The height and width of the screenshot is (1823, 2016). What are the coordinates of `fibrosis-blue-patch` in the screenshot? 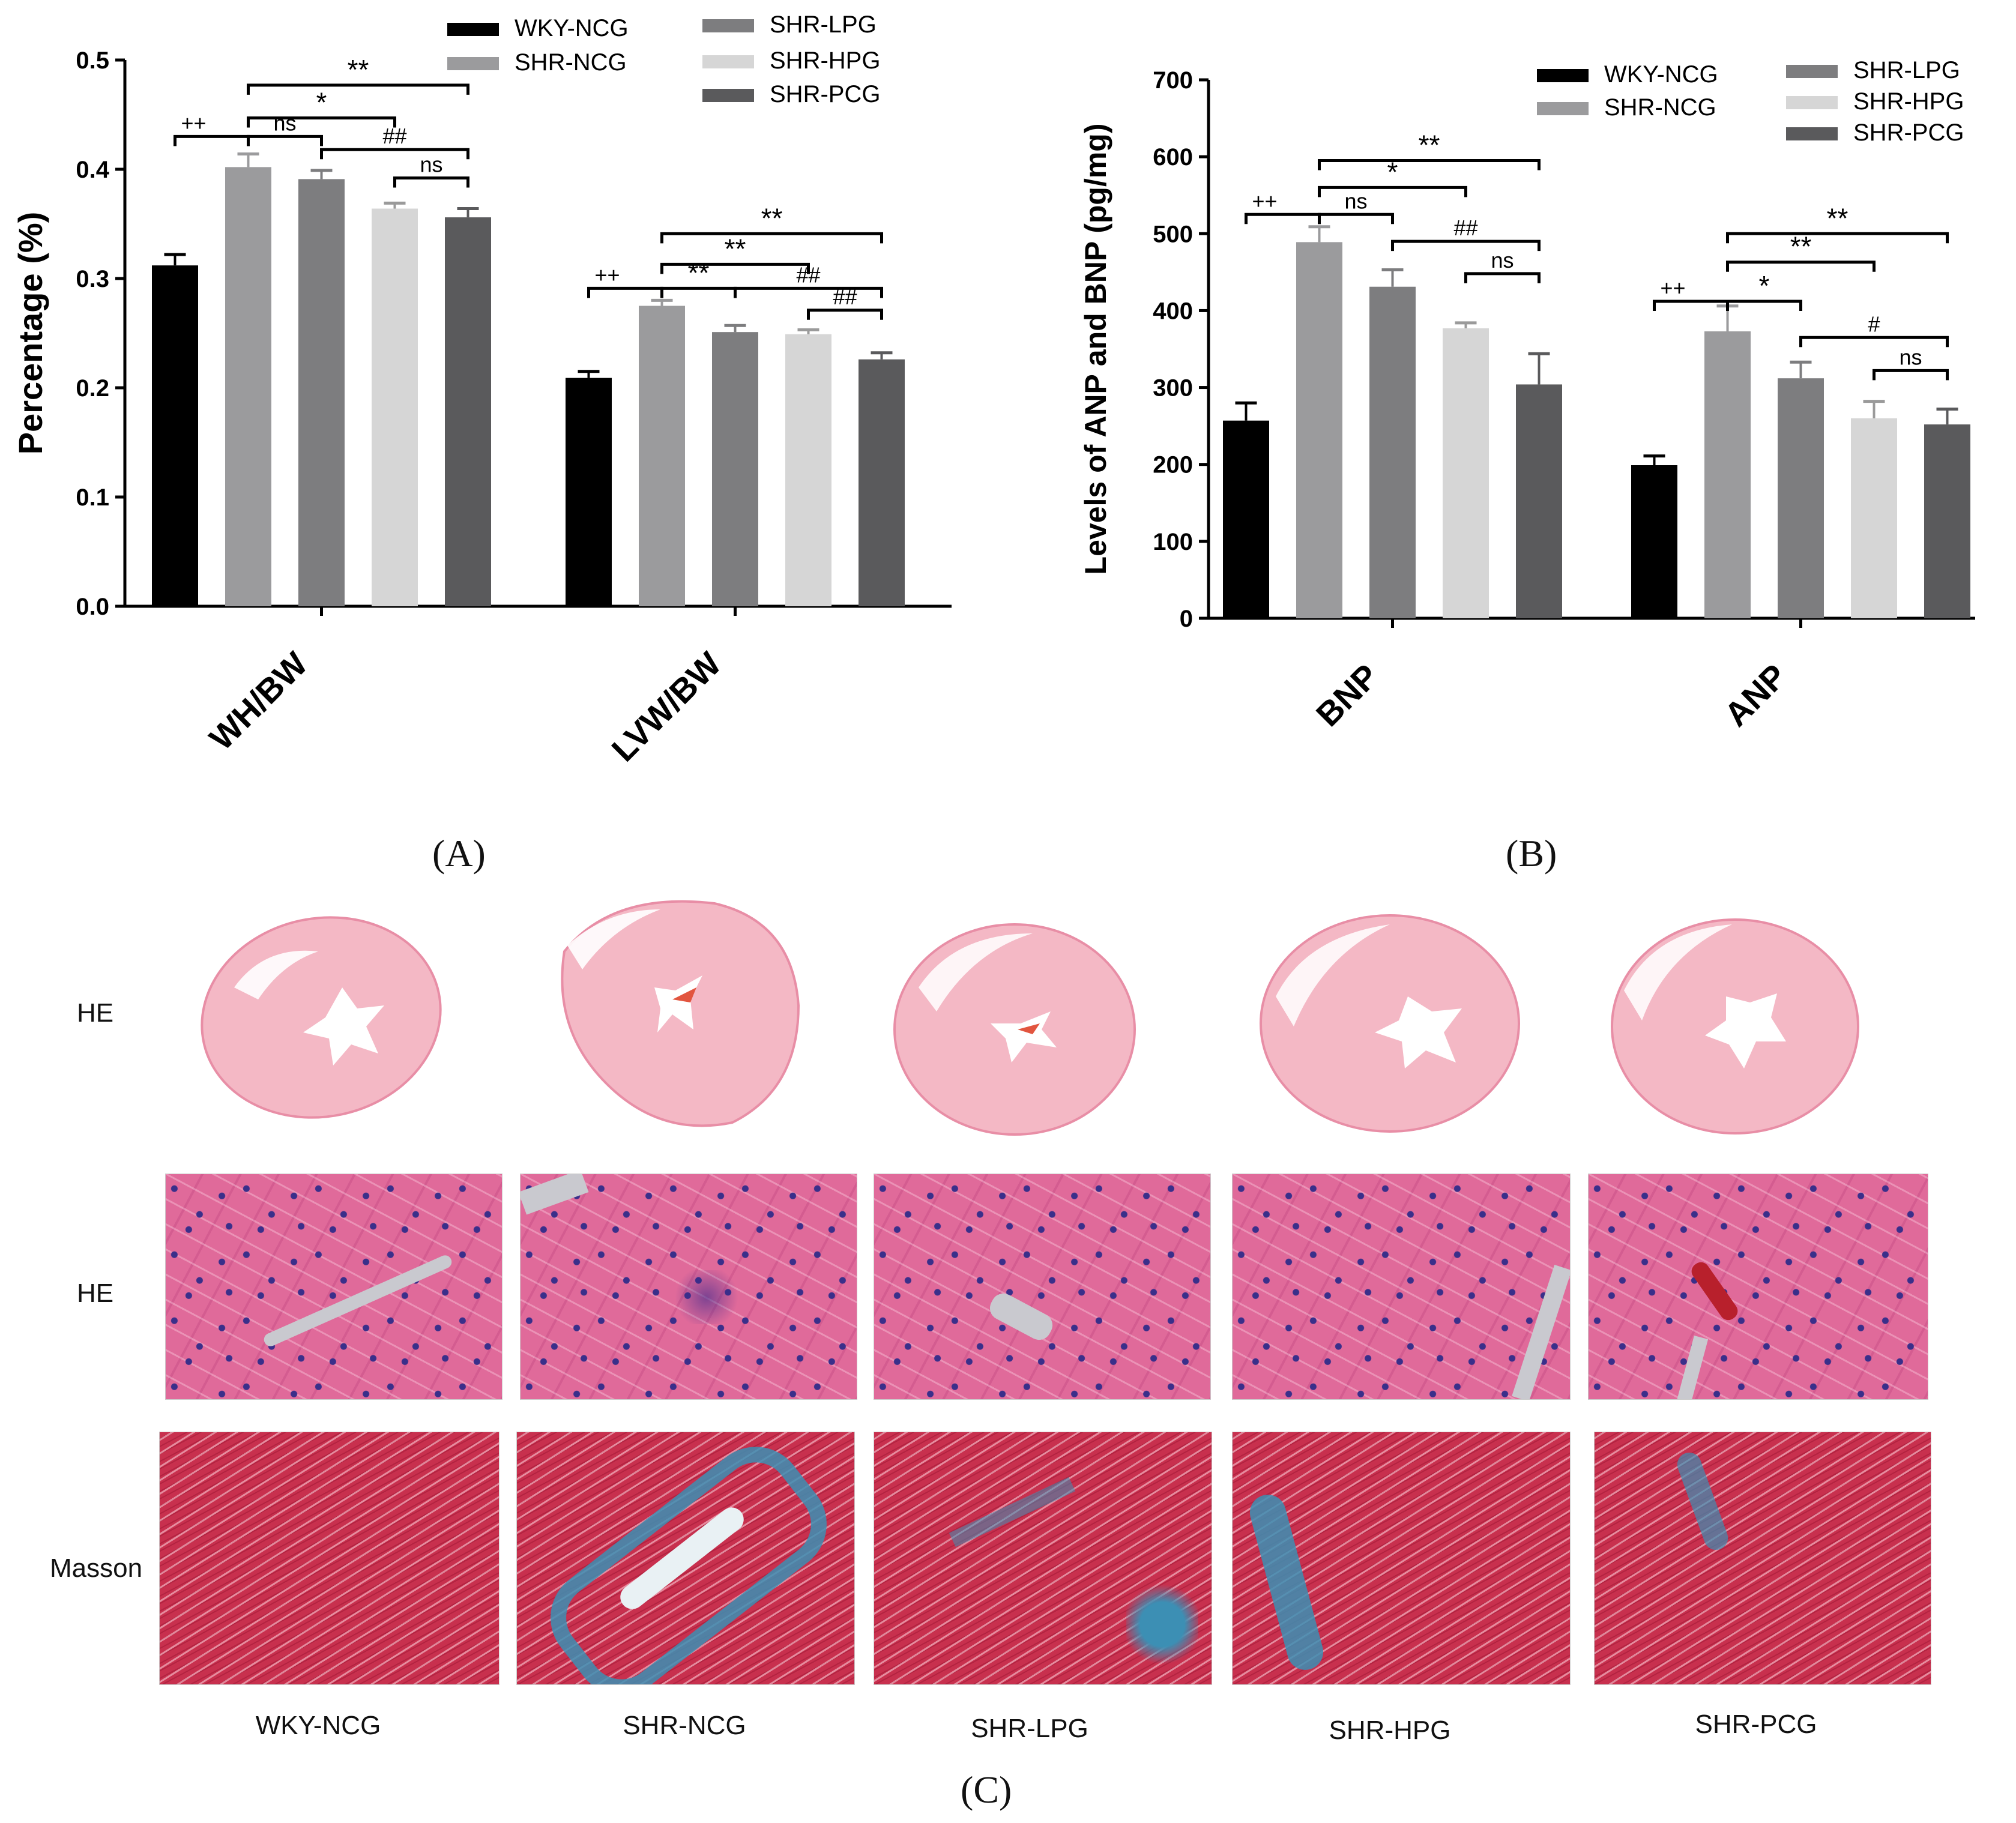 It's located at (1162, 1624).